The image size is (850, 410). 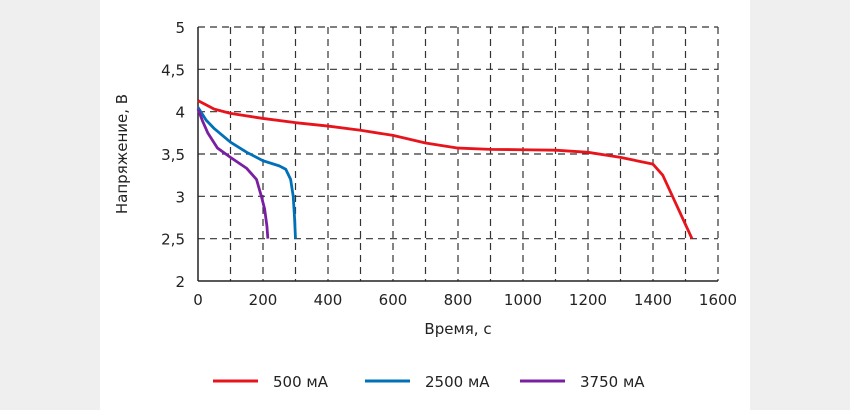 What do you see at coordinates (173, 70) in the screenshot?
I see `y-tick-label: 4,5` at bounding box center [173, 70].